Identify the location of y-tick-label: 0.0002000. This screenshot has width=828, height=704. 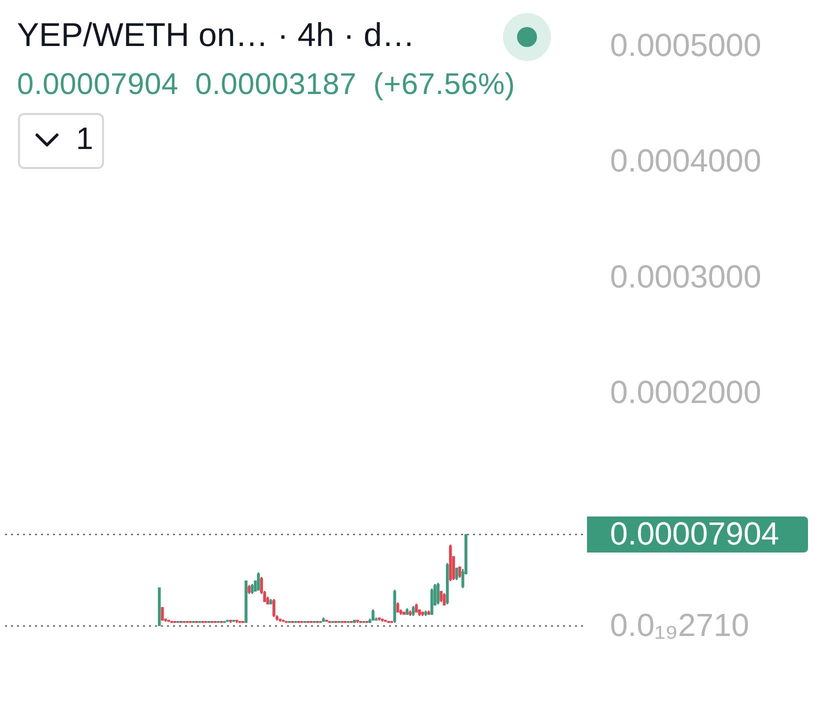
(686, 392).